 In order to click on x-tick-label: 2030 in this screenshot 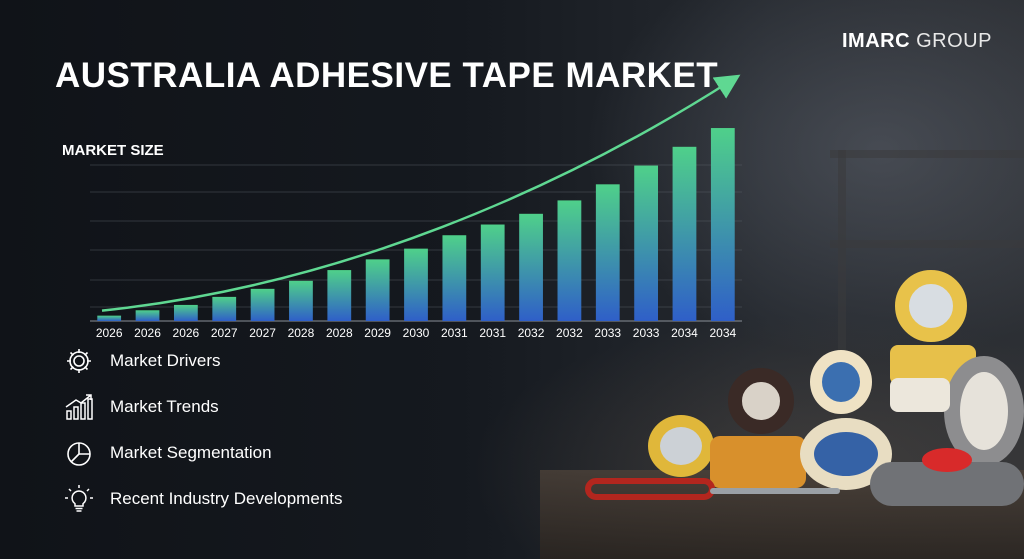, I will do `click(416, 333)`.